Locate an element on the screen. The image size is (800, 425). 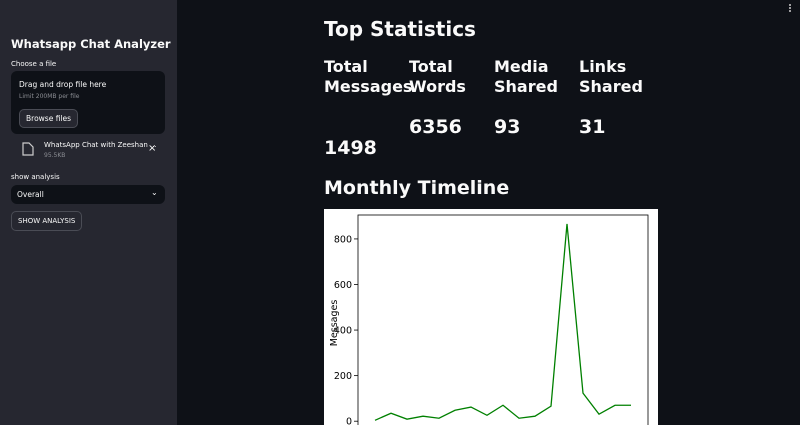
browse-button: Browse files is located at coordinates (49, 118).